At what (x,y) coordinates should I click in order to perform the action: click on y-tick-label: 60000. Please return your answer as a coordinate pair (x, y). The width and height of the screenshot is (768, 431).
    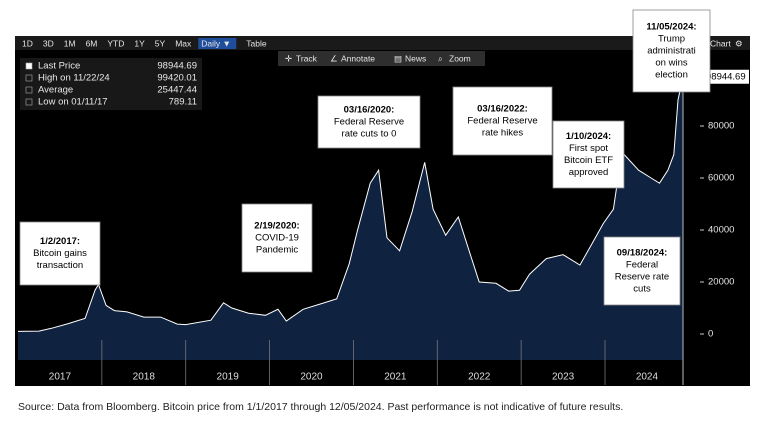
    Looking at the image, I should click on (721, 178).